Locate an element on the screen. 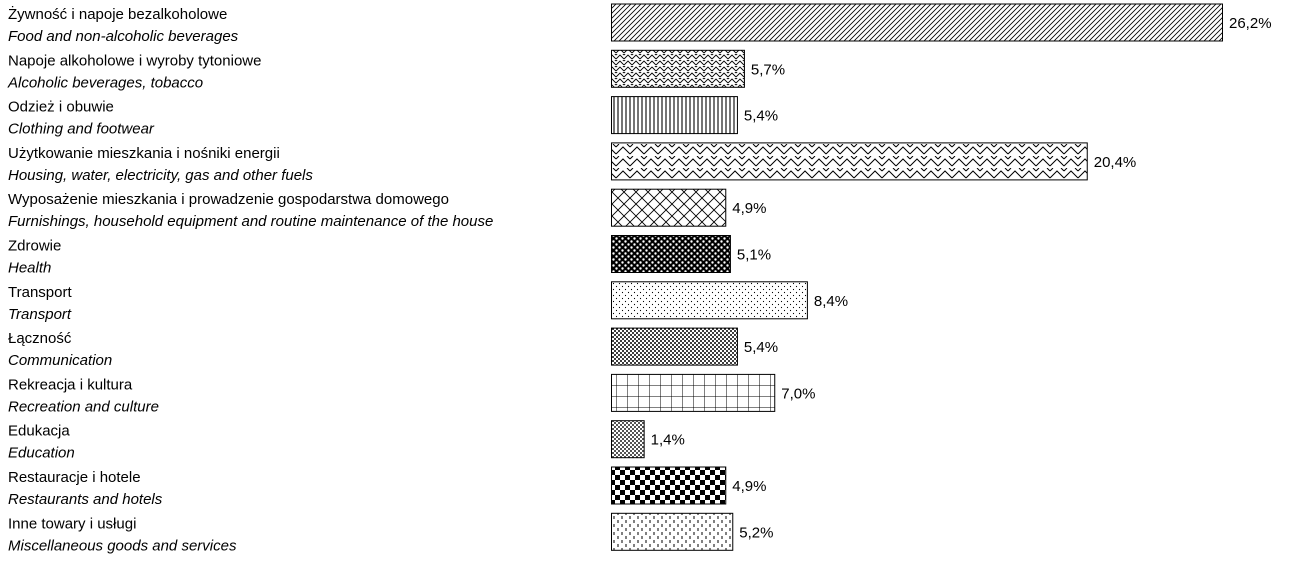 Image resolution: width=1295 pixels, height=575 pixels. category-label: Rekreacja i kultura is located at coordinates (70, 384).